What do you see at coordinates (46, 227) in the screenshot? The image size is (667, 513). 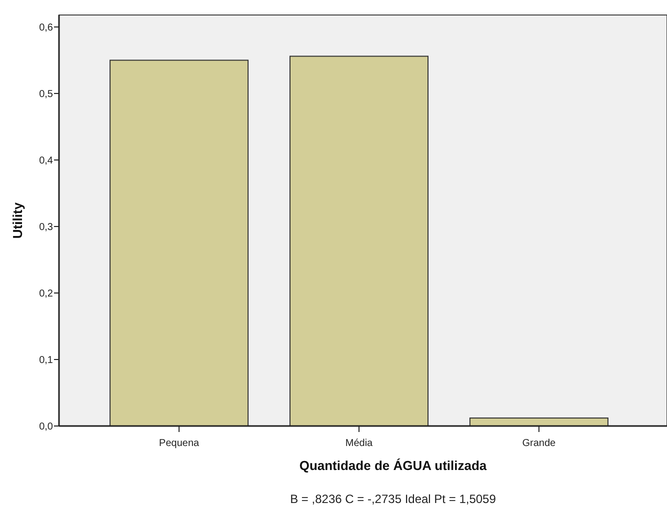 I see `y-tick-label: 0,3` at bounding box center [46, 227].